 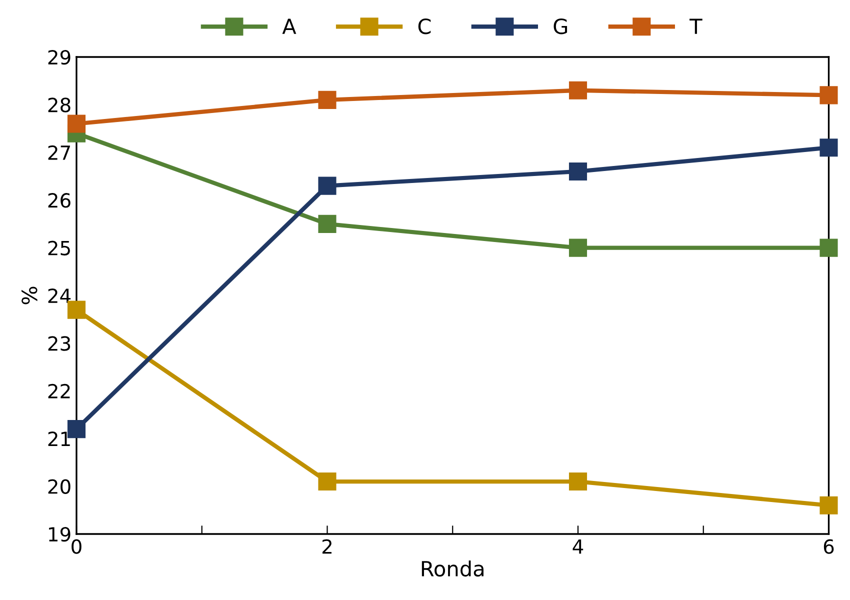 What do you see at coordinates (59, 105) in the screenshot?
I see `y-tick-label: 28` at bounding box center [59, 105].